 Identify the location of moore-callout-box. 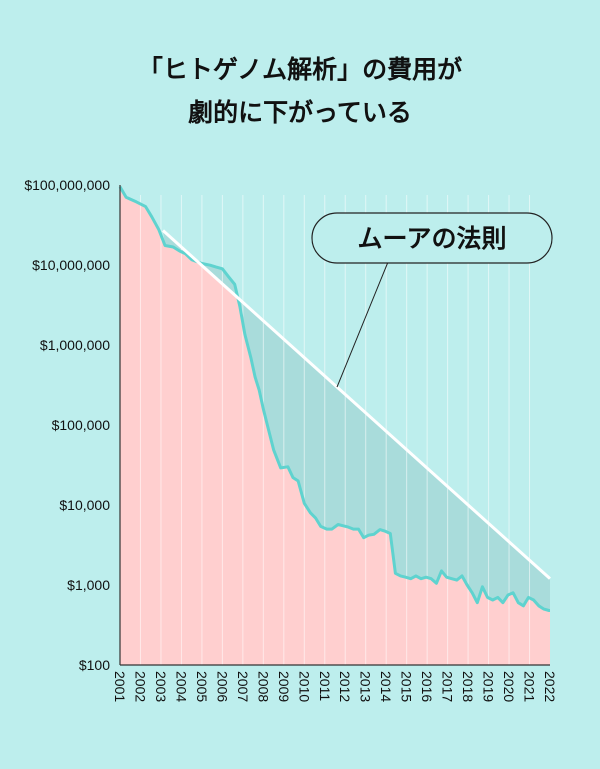
(432, 238).